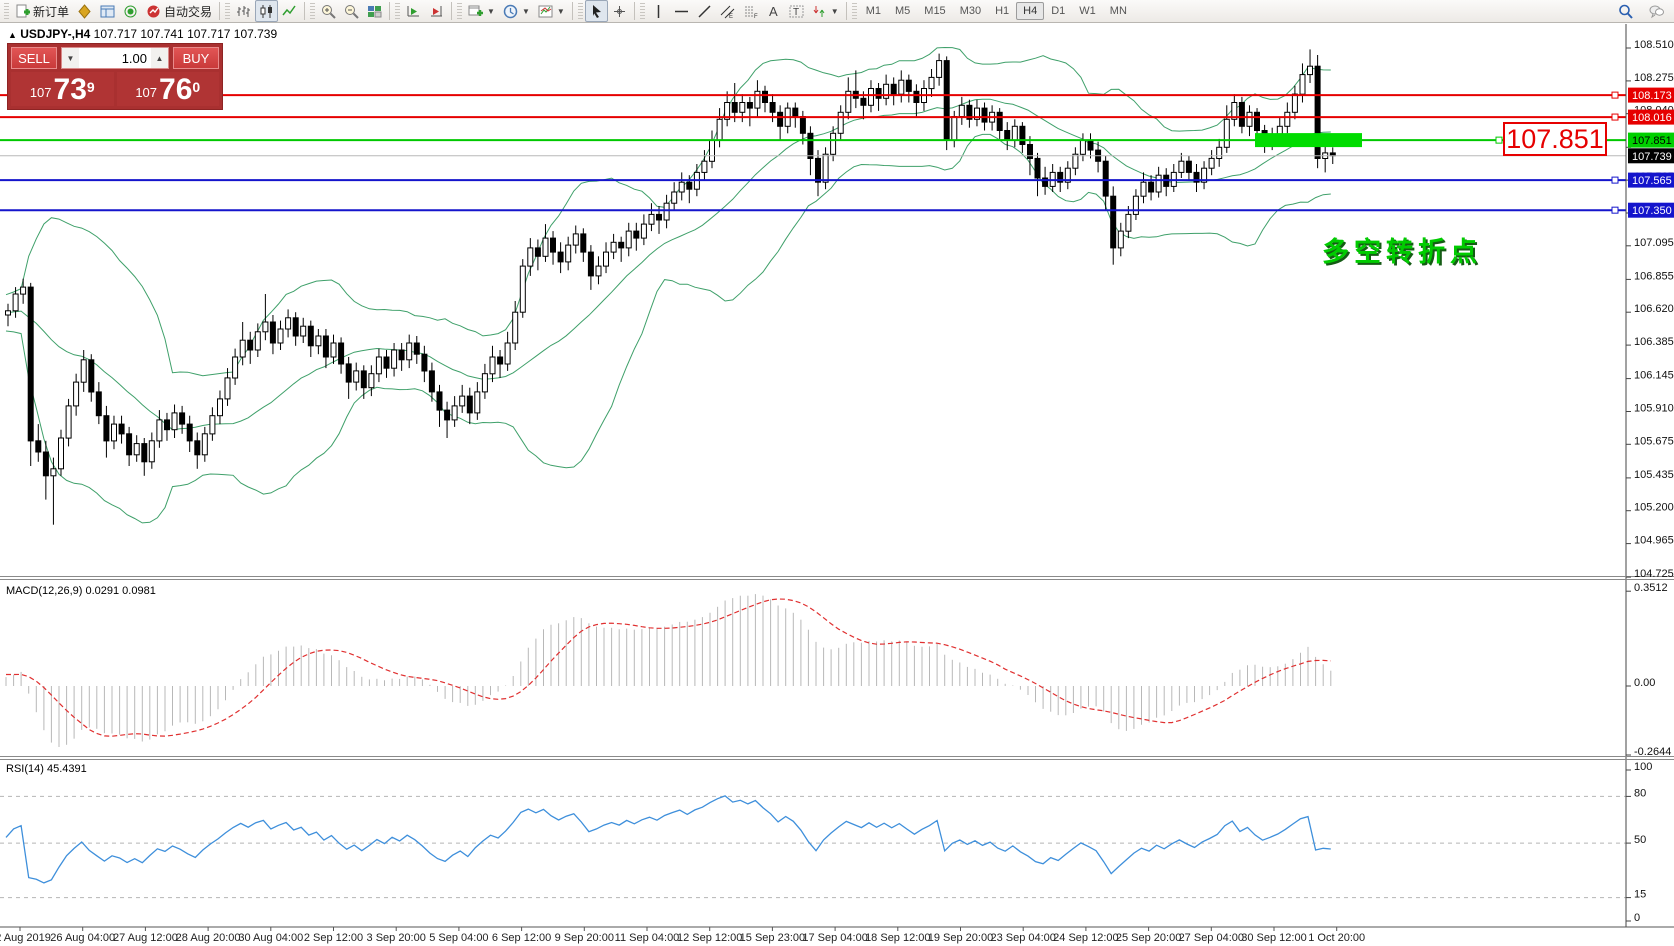  Describe the element at coordinates (1402, 252) in the screenshot. I see `turning-point-annotation: 多空转折点` at that location.